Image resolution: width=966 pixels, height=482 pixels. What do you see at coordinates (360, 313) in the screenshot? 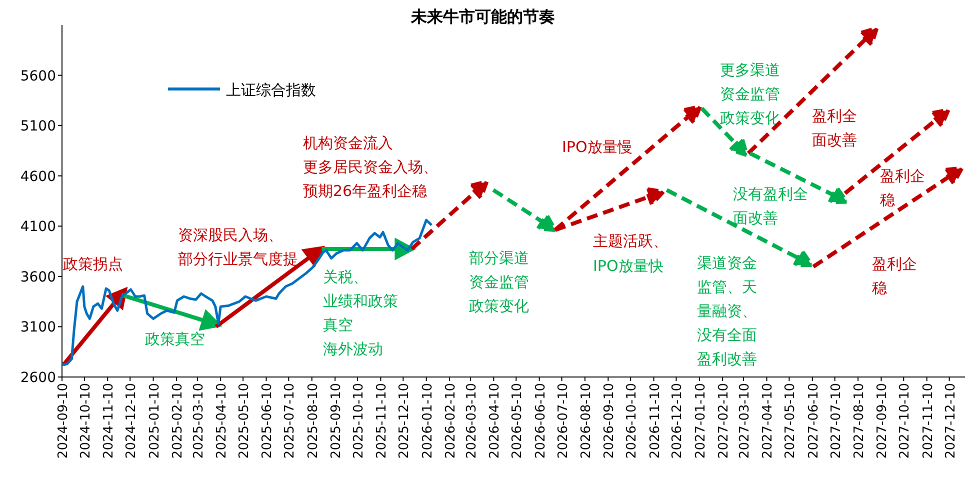
I see `annotation: 关税、业绩和政策真空海外波动` at bounding box center [360, 313].